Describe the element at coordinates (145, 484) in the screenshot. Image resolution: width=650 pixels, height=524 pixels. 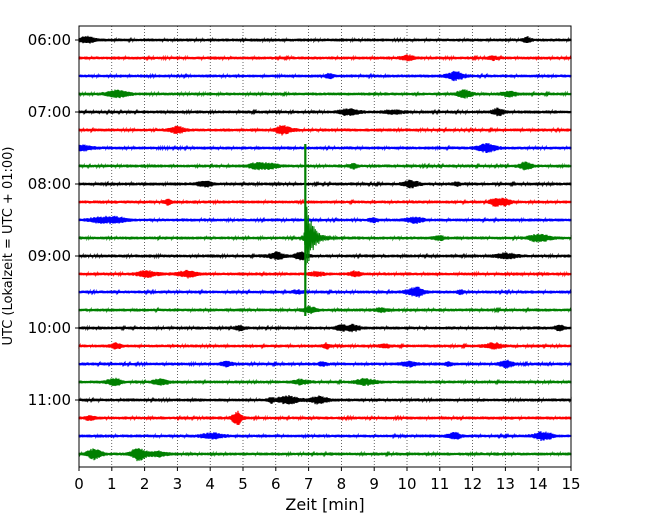
I see `x-tick-label: 2` at that location.